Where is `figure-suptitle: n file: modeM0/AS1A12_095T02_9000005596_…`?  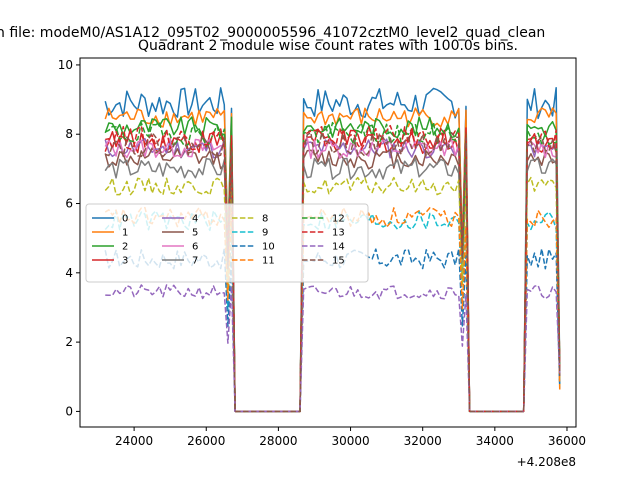
figure-suptitle: n file: modeM0/AS1A12_095T02_9000005596_… is located at coordinates (272, 33).